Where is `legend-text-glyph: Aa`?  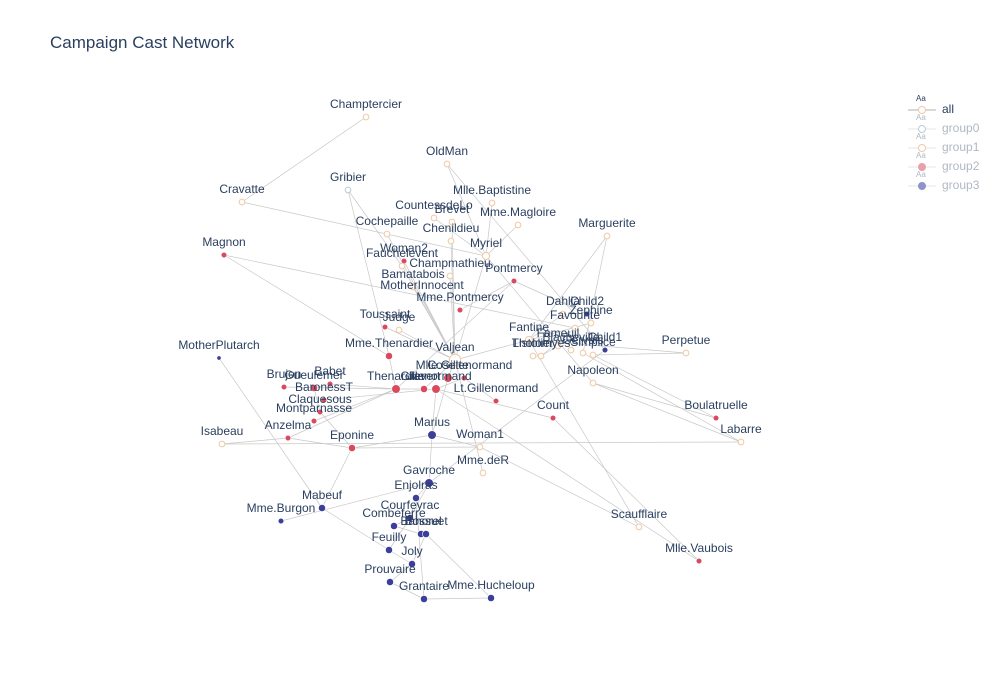 legend-text-glyph: Aa is located at coordinates (921, 155).